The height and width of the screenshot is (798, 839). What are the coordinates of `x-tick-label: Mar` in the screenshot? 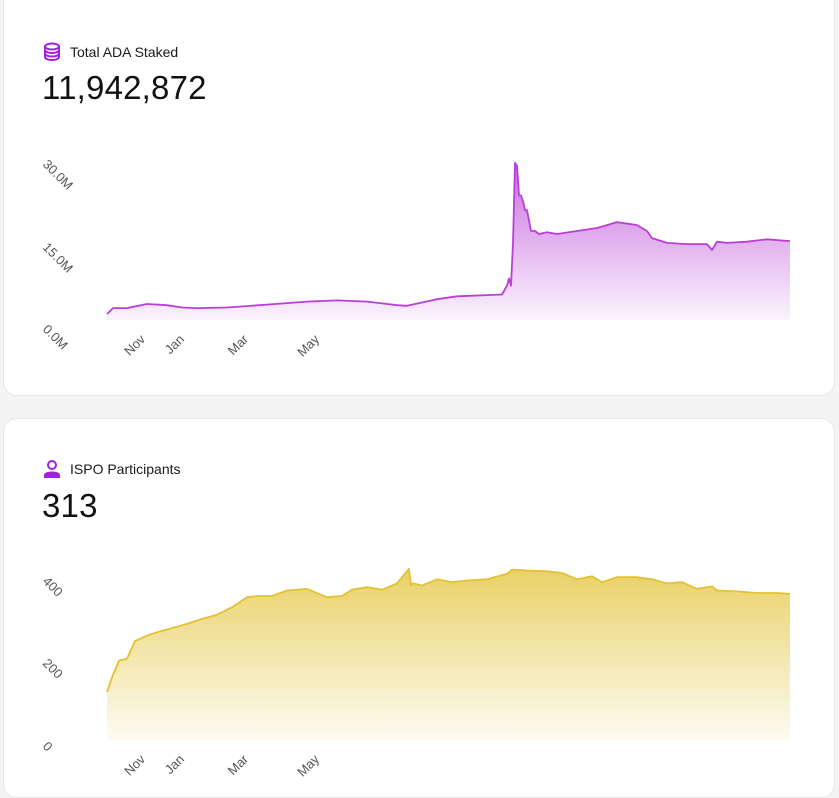 It's located at (238, 764).